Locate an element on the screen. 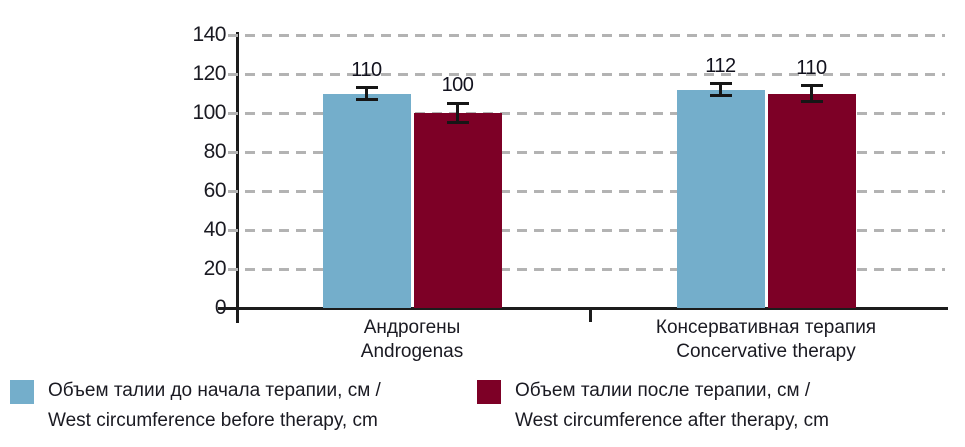 The width and height of the screenshot is (965, 447). legend-swatch-after is located at coordinates (489, 392).